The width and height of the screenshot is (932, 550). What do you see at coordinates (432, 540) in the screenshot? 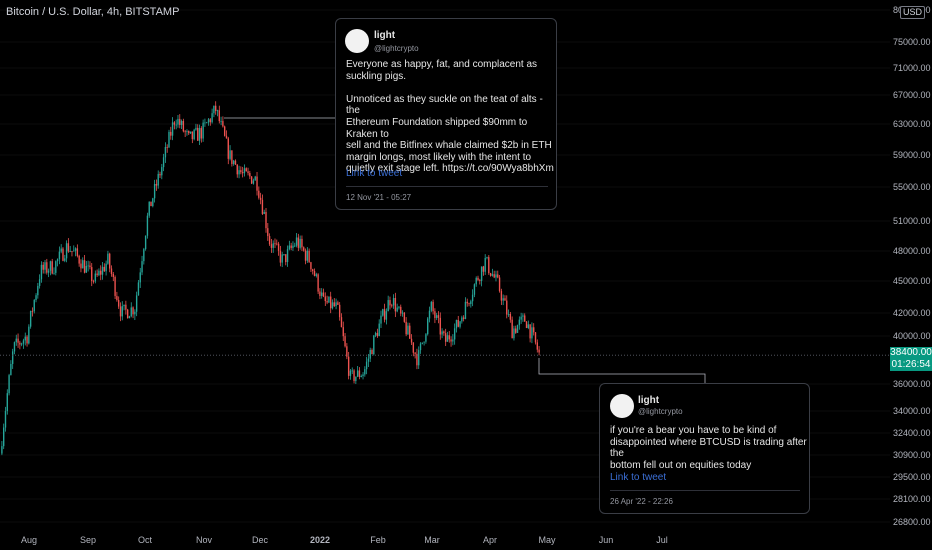
I see `time-tick-label: Mar` at bounding box center [432, 540].